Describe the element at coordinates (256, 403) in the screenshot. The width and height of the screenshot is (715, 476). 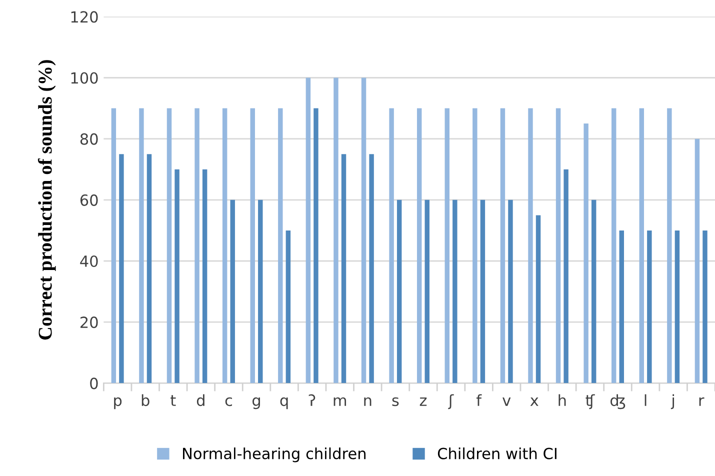
I see `x-tick-label: g` at that location.